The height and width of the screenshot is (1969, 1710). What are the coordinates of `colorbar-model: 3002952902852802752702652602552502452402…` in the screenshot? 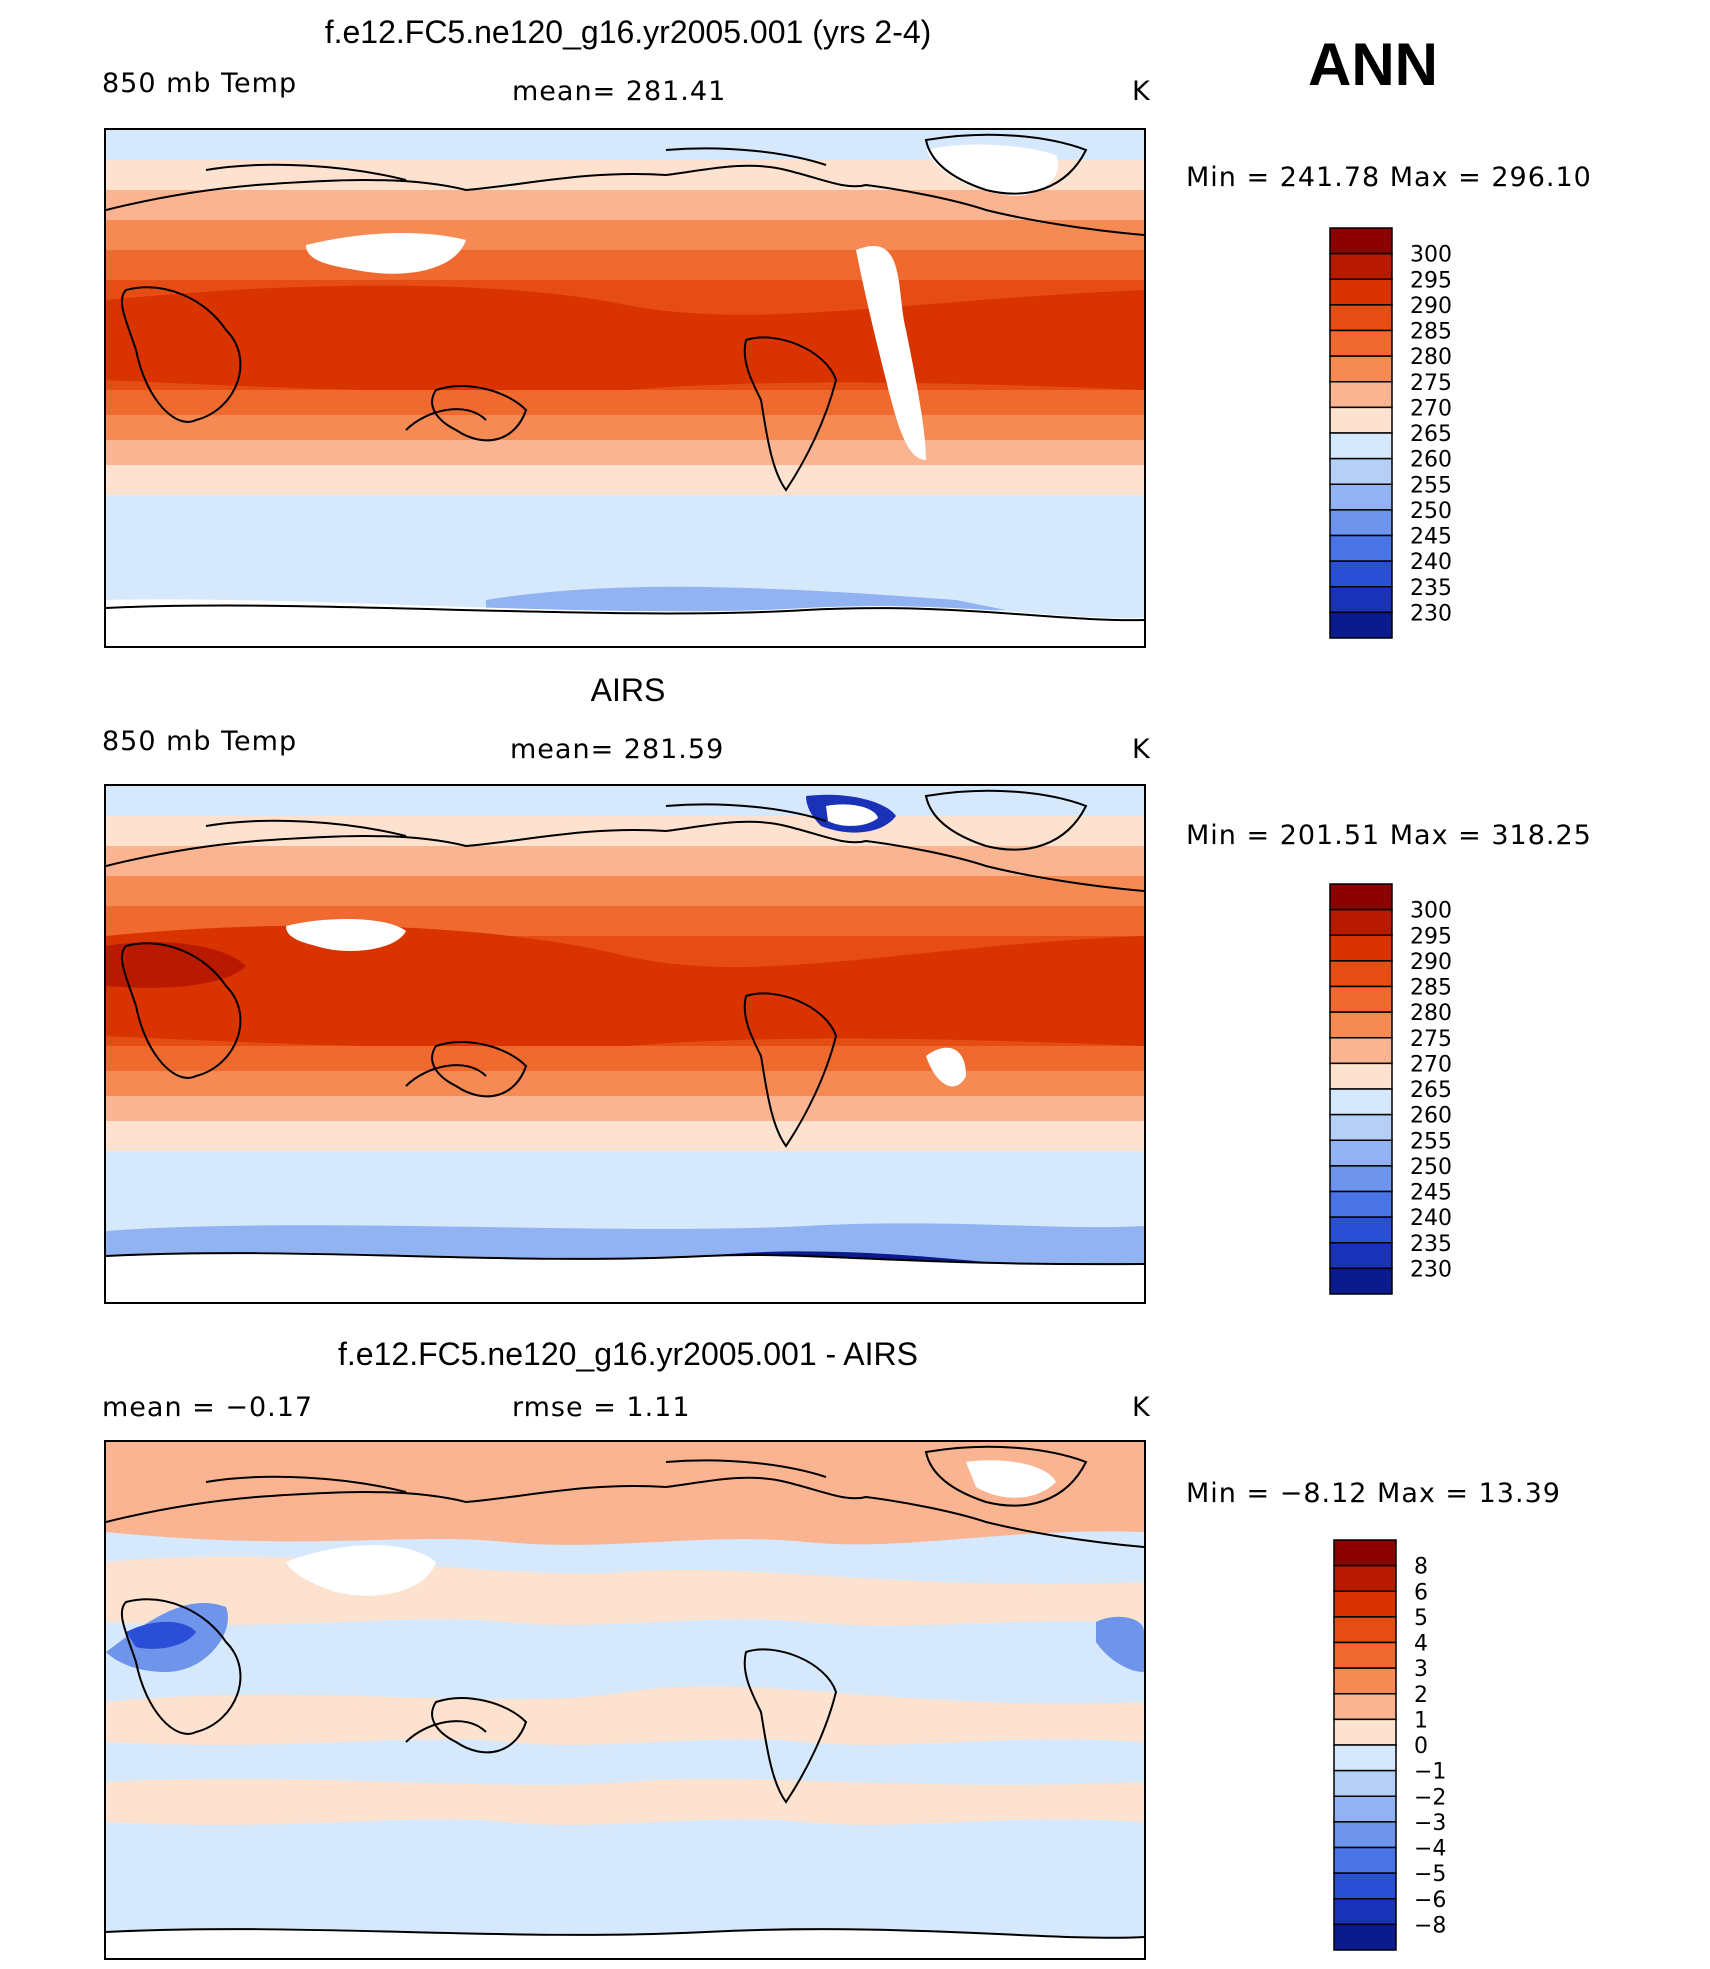 It's located at (1390, 433).